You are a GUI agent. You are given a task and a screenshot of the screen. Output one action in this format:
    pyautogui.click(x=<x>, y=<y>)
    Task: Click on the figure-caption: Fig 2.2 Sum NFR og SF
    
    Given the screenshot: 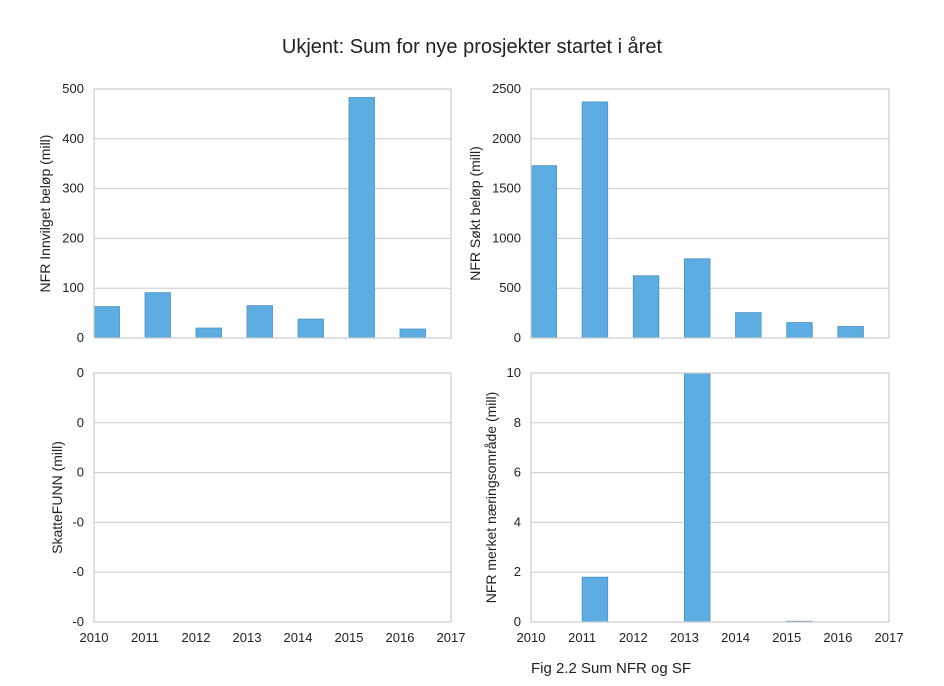 What is the action you would take?
    pyautogui.click(x=611, y=668)
    